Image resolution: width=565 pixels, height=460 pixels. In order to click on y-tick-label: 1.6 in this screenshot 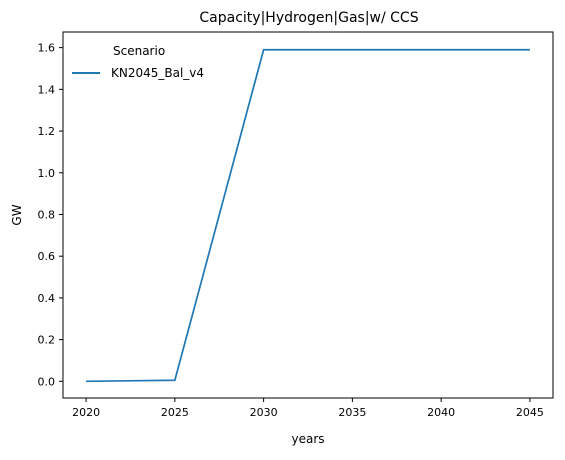, I will do `click(47, 48)`.